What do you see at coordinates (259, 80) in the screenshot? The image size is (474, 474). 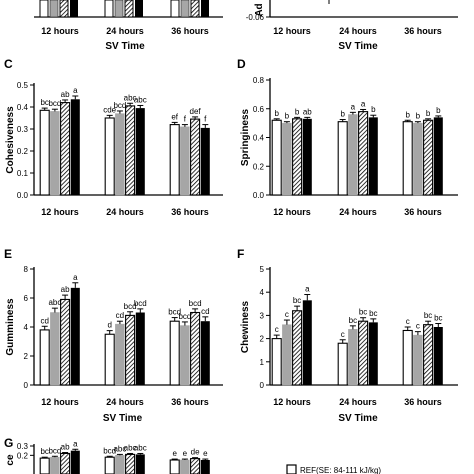 I see `y-tick-label: 0.8` at bounding box center [259, 80].